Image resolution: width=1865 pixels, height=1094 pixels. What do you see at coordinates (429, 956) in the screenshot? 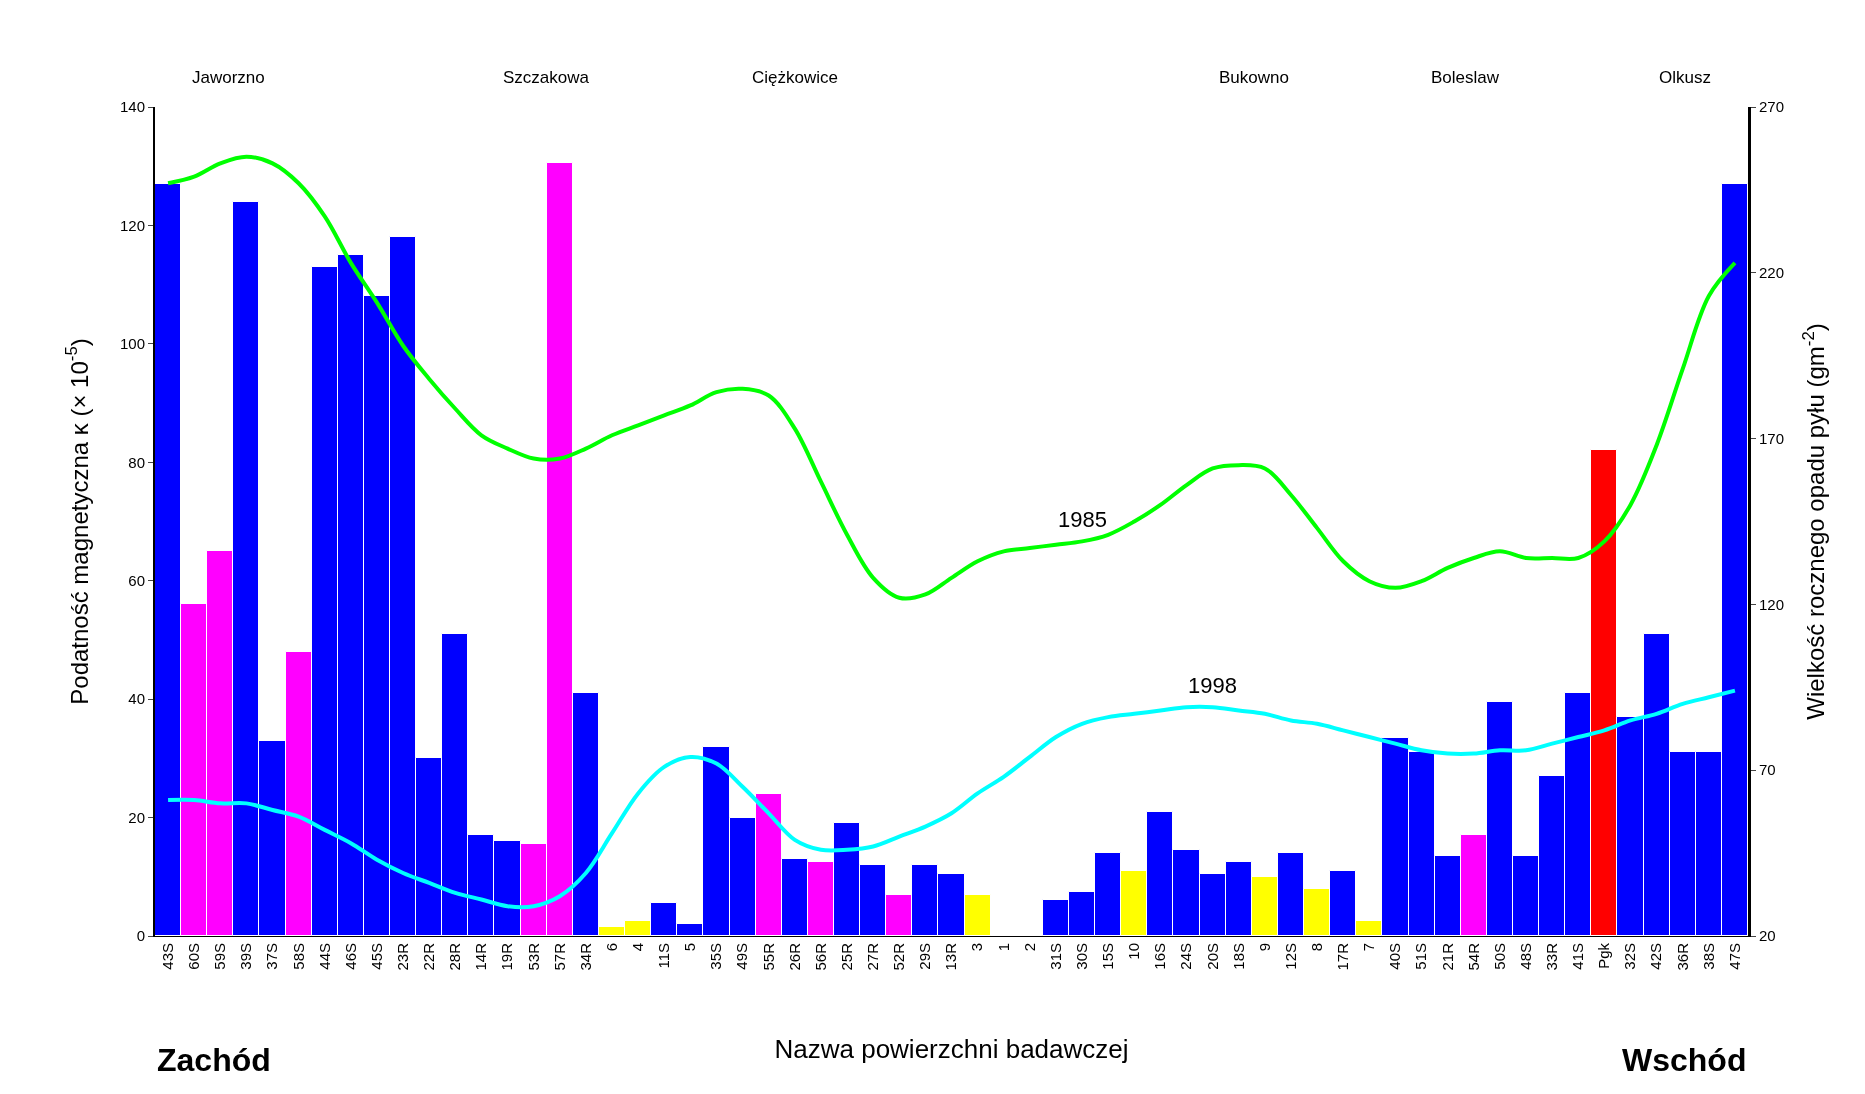
I see `x-tick-label: 22R` at bounding box center [429, 956].